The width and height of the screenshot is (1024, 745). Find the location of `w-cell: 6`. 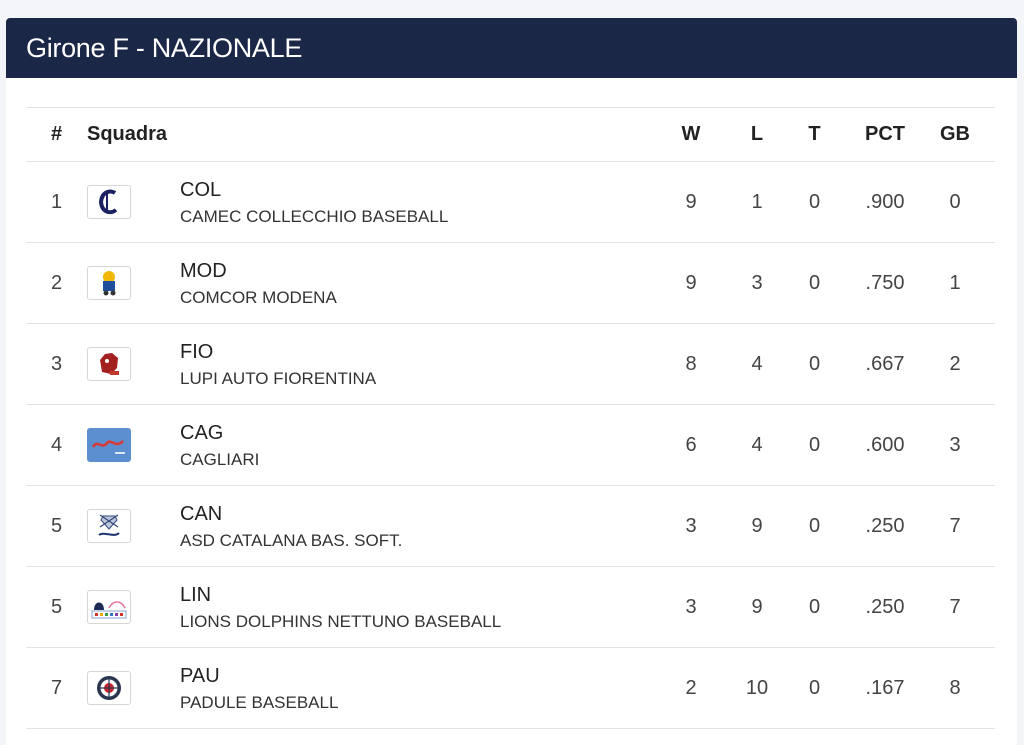

w-cell: 6 is located at coordinates (691, 444).